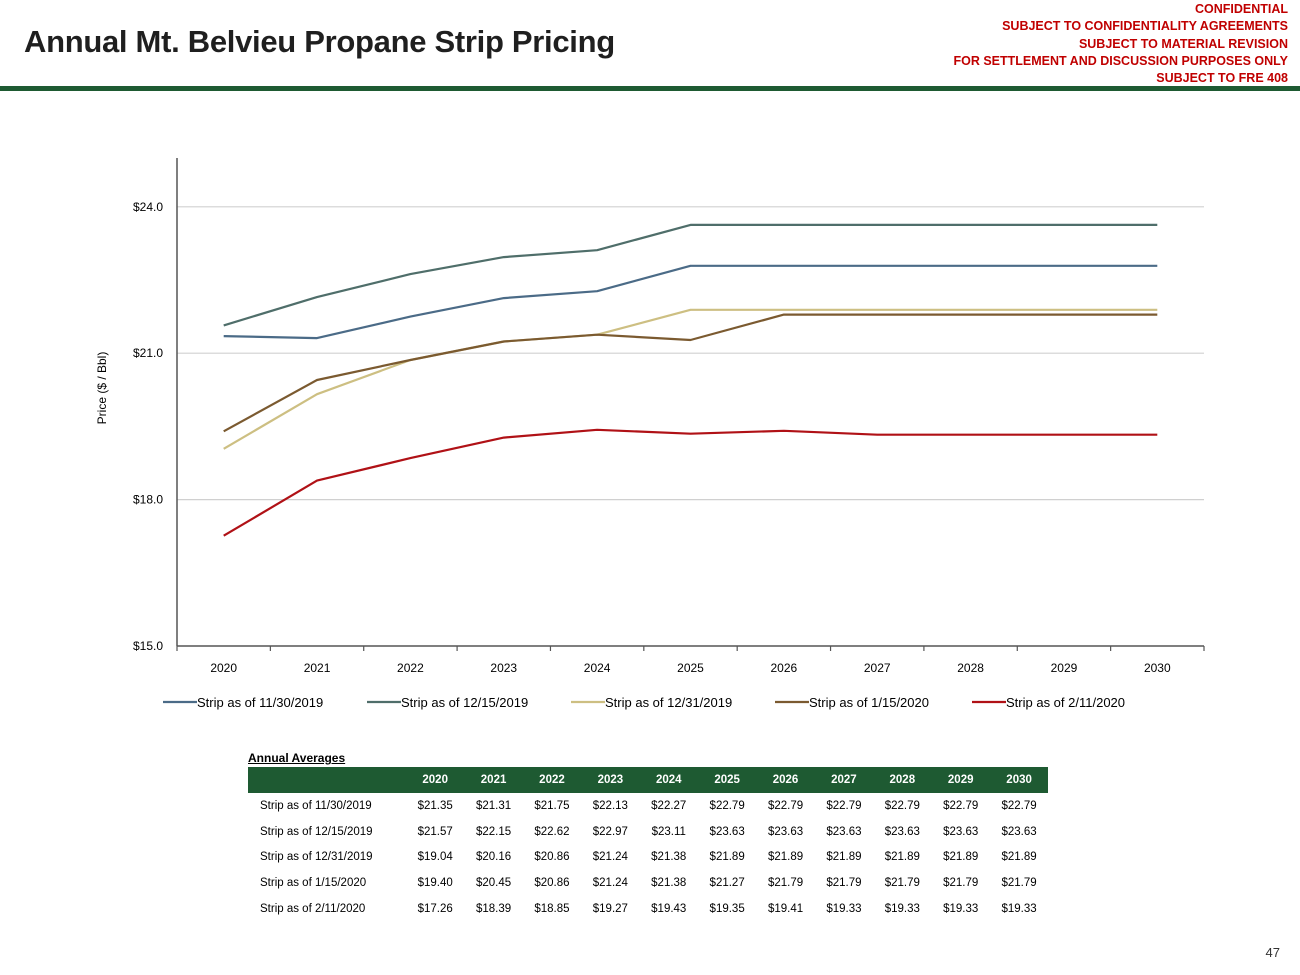  Describe the element at coordinates (148, 500) in the screenshot. I see `y-tick-label: $18.0` at that location.